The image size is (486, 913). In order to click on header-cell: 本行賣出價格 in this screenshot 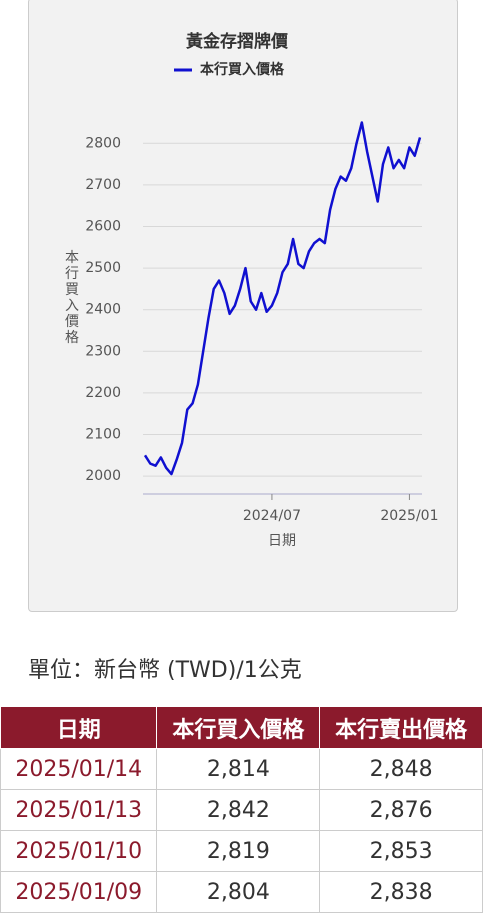, I will do `click(401, 727)`.